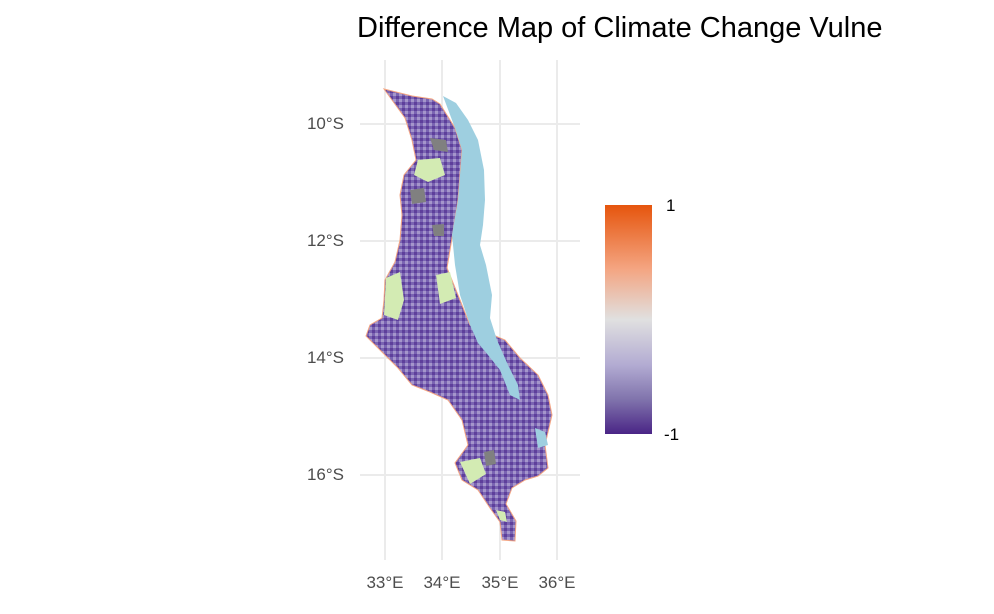  I want to click on lake-chilwa, so click(541, 438).